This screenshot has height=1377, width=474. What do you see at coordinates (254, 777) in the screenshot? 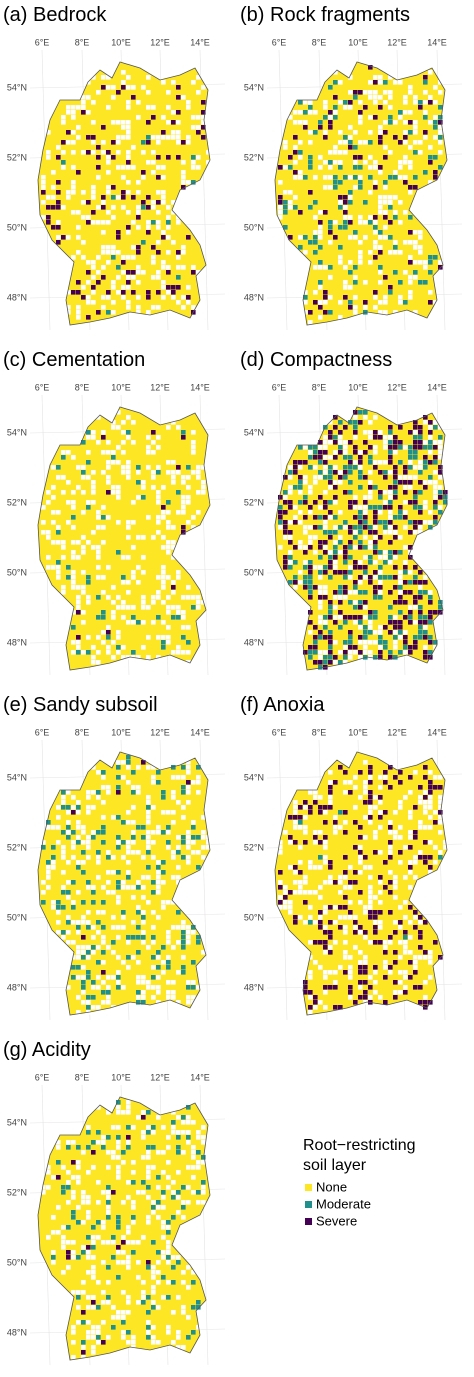
I see `lat-label: 54°N` at bounding box center [254, 777].